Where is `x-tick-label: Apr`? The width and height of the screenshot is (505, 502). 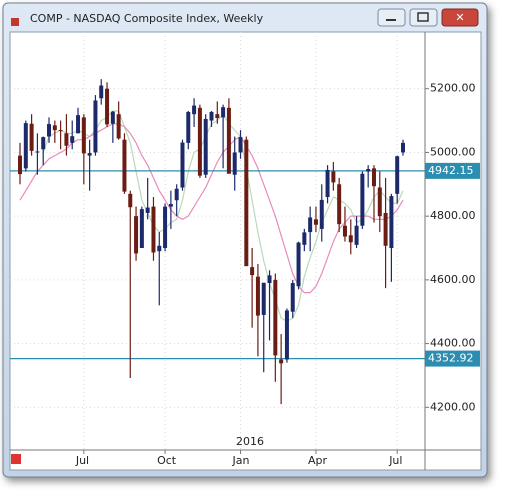
x-tick-label: Apr is located at coordinates (318, 460).